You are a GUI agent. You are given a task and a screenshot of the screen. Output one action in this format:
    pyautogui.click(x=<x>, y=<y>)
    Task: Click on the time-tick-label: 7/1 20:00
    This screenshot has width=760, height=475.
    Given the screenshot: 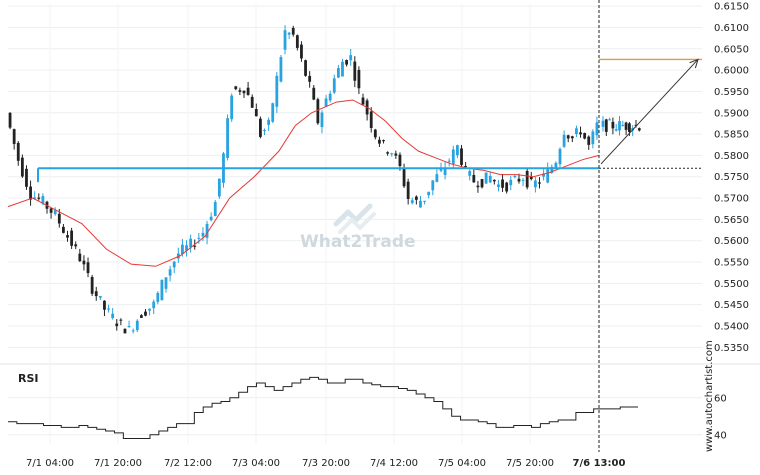 What is the action you would take?
    pyautogui.click(x=118, y=463)
    